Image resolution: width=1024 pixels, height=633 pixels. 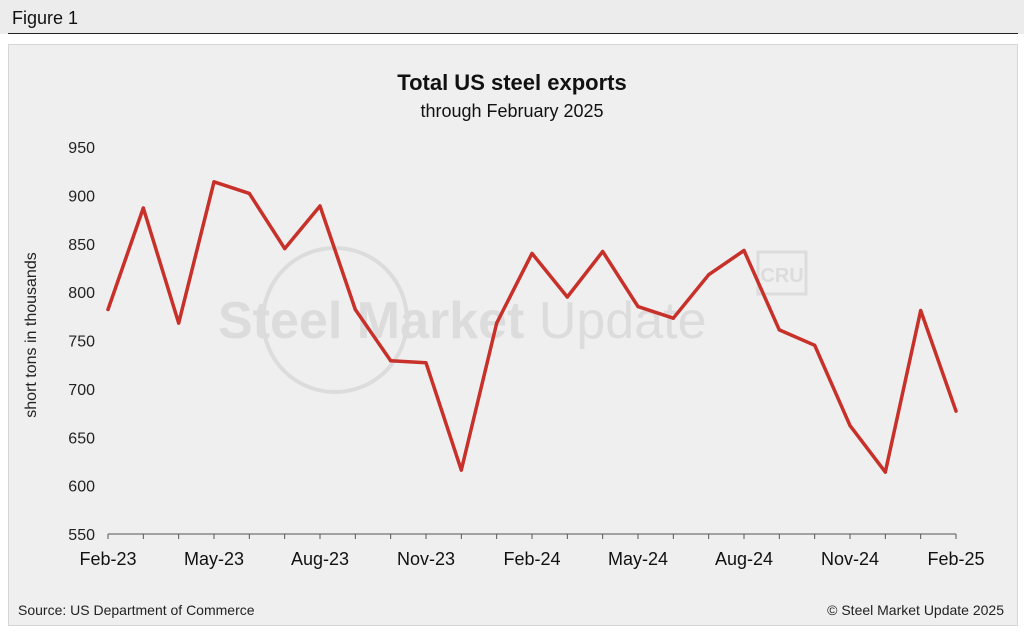 I want to click on x-tick-label: Nov-24, so click(x=850, y=559).